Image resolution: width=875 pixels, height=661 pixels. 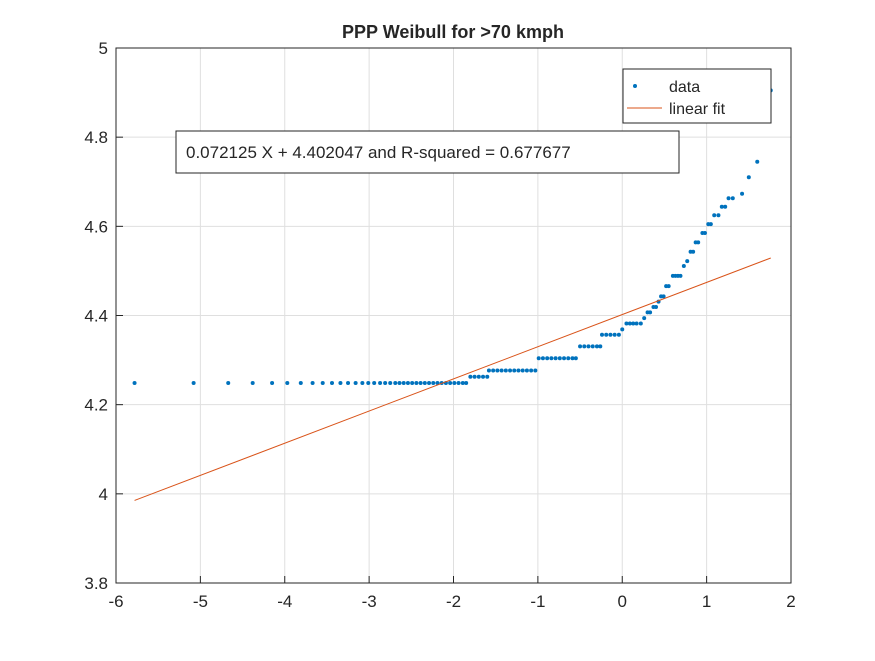 I want to click on x-tick-label: -5, so click(x=200, y=601).